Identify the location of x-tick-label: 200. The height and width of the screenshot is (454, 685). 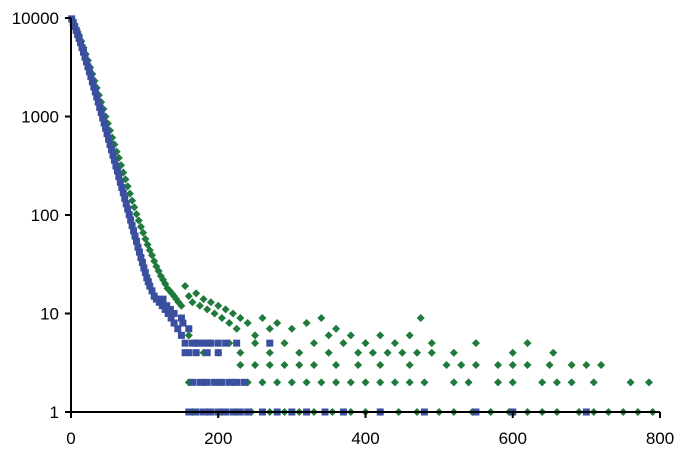
(218, 438).